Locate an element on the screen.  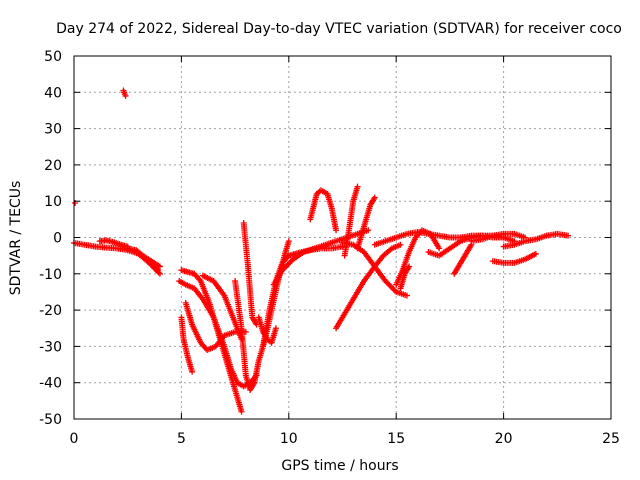
y-tick-label: -20 is located at coordinates (50, 311).